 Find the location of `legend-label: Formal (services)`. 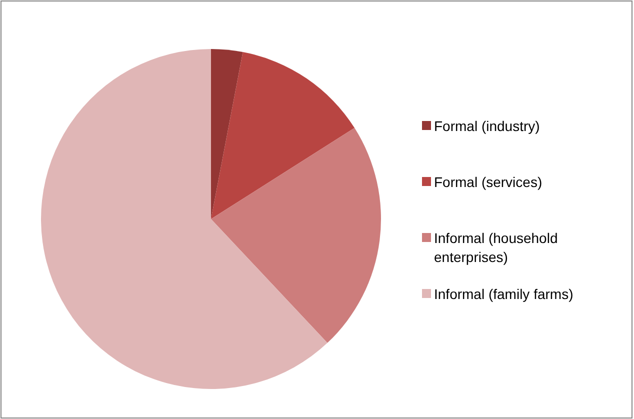

legend-label: Formal (services) is located at coordinates (488, 182).